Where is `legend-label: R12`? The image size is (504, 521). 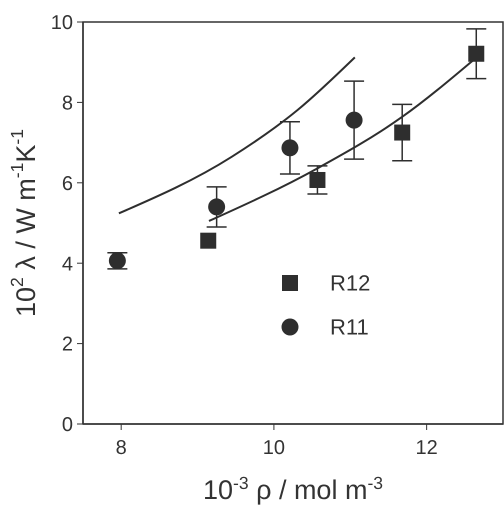
legend-label: R12 is located at coordinates (350, 283).